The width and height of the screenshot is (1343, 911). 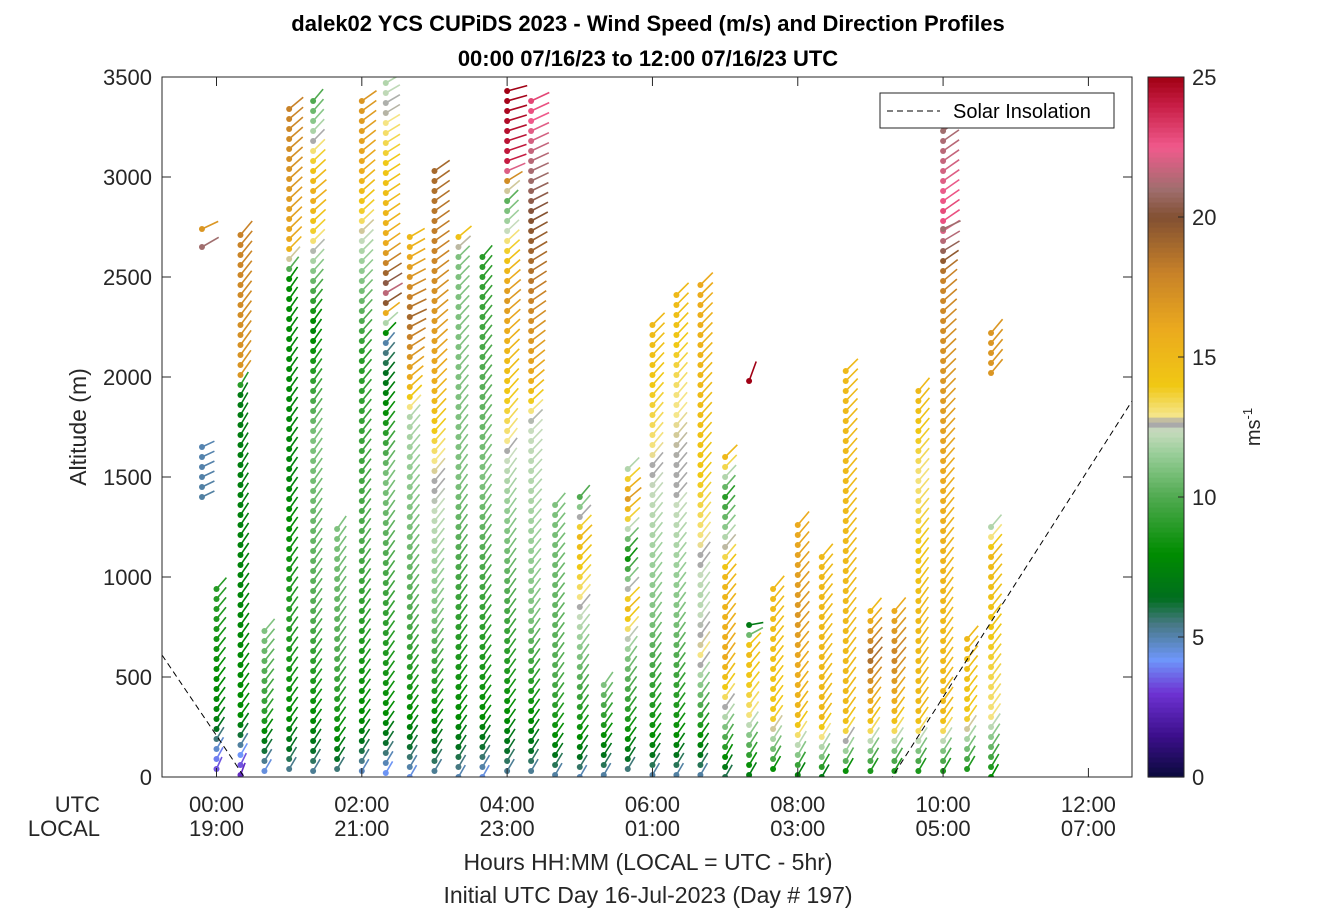 I want to click on colorbar-label: ms-1, so click(x=1252, y=427).